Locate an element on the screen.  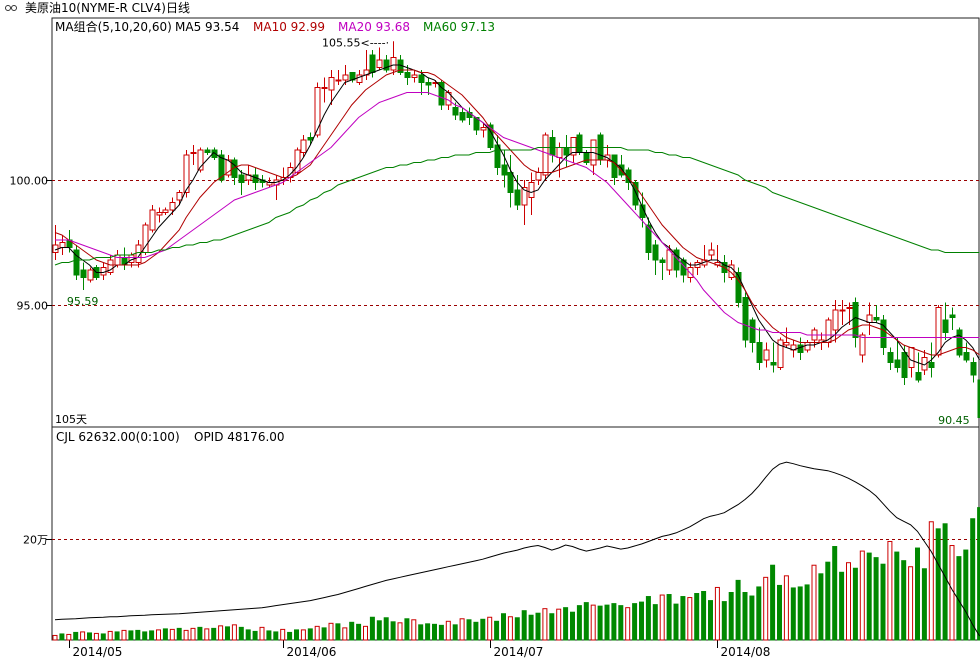
high-marker: 105.55<----· is located at coordinates (355, 42).